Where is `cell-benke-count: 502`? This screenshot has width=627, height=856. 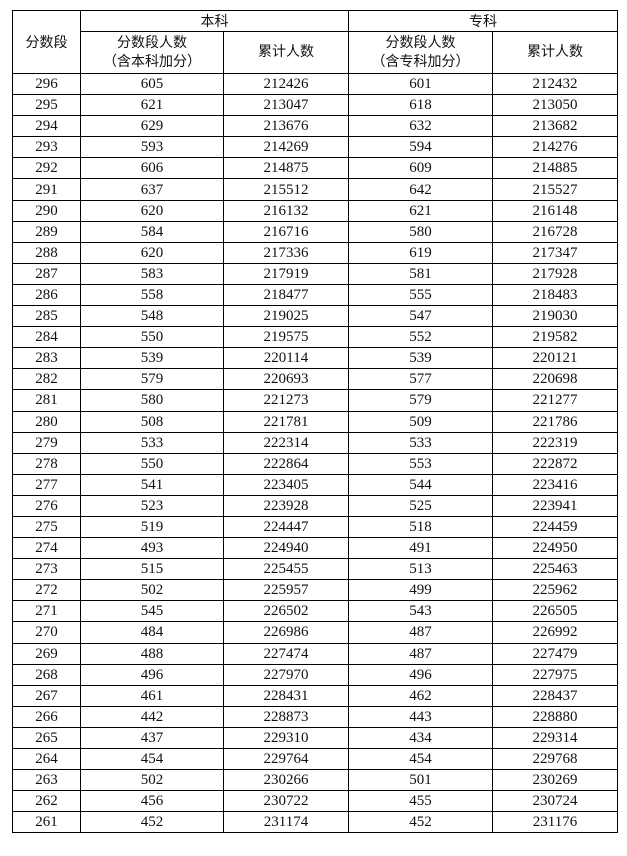
cell-benke-count: 502 is located at coordinates (152, 780).